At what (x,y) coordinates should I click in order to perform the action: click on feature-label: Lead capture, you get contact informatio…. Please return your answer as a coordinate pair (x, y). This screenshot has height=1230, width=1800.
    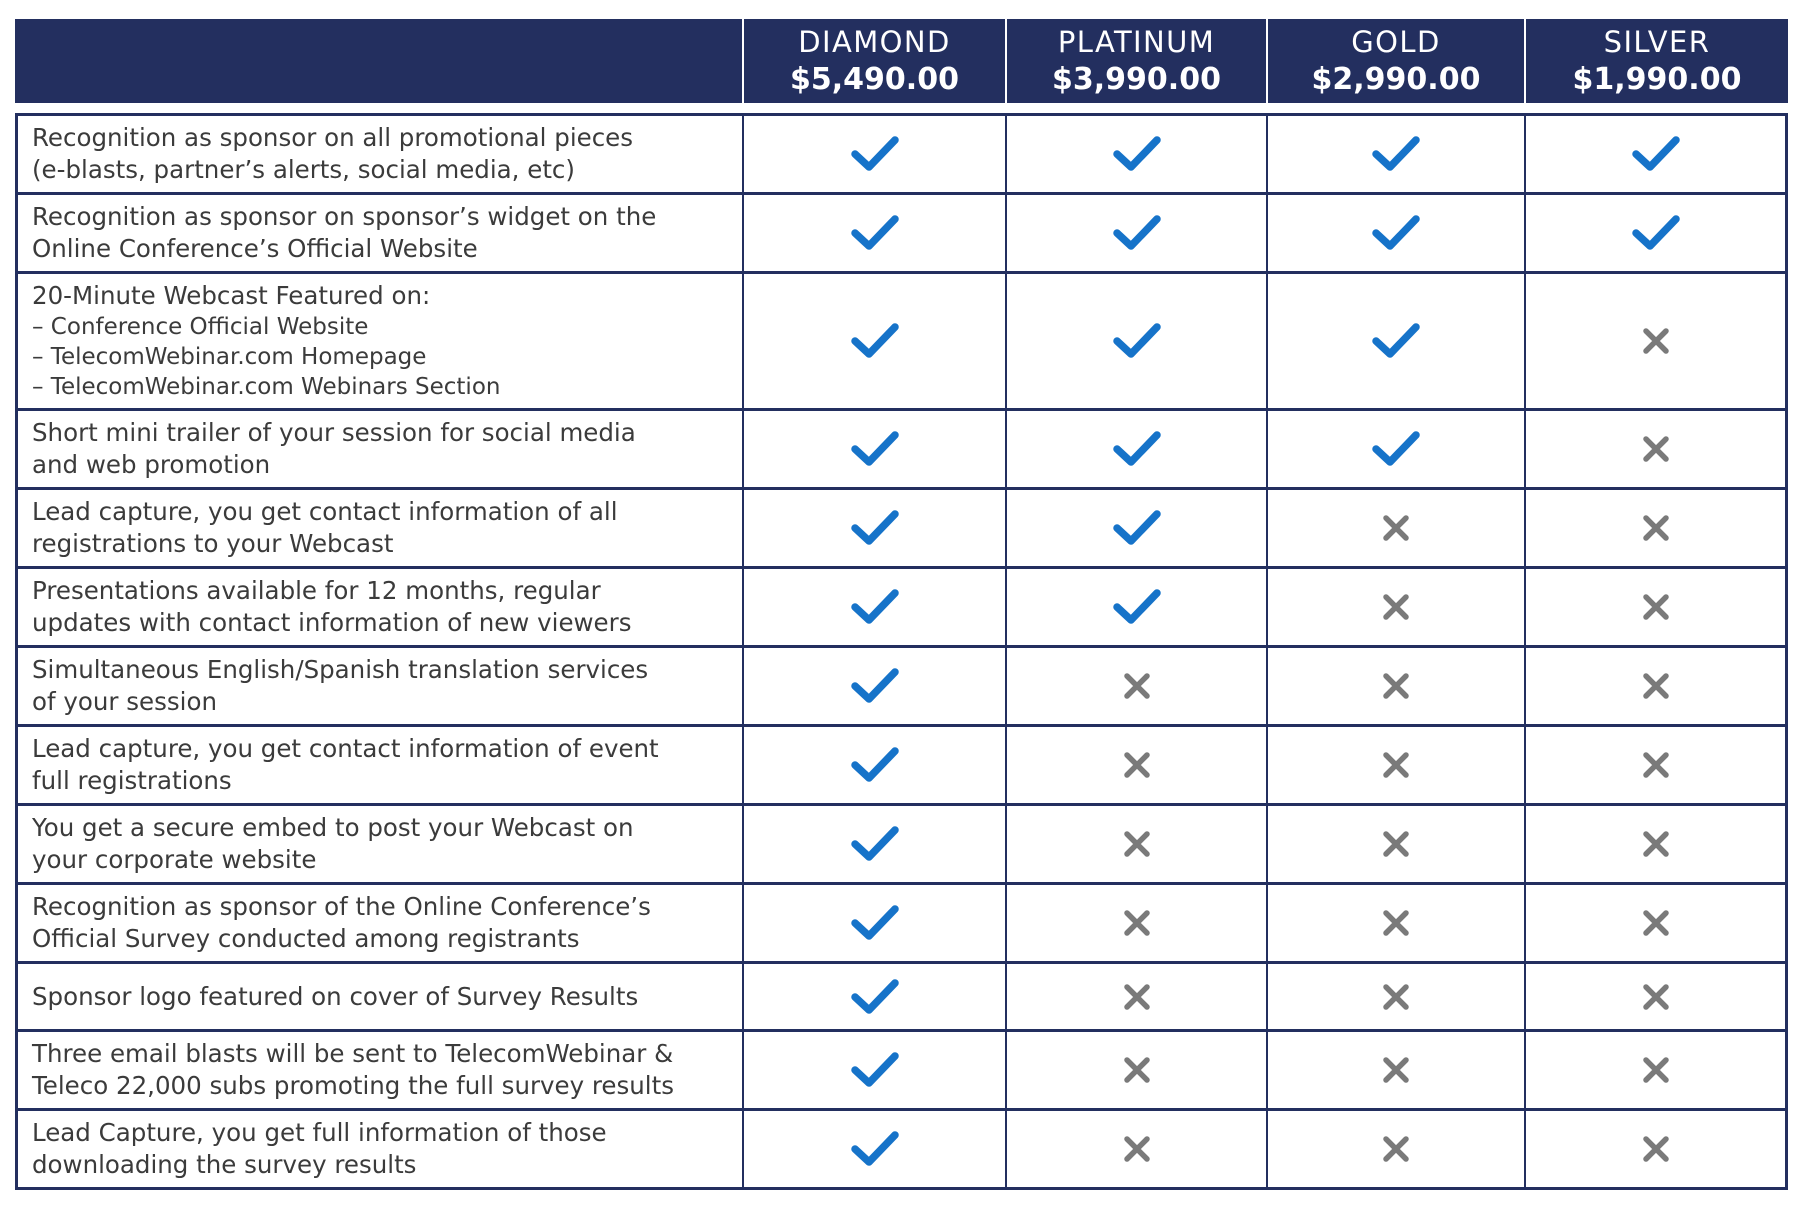
    Looking at the image, I should click on (378, 529).